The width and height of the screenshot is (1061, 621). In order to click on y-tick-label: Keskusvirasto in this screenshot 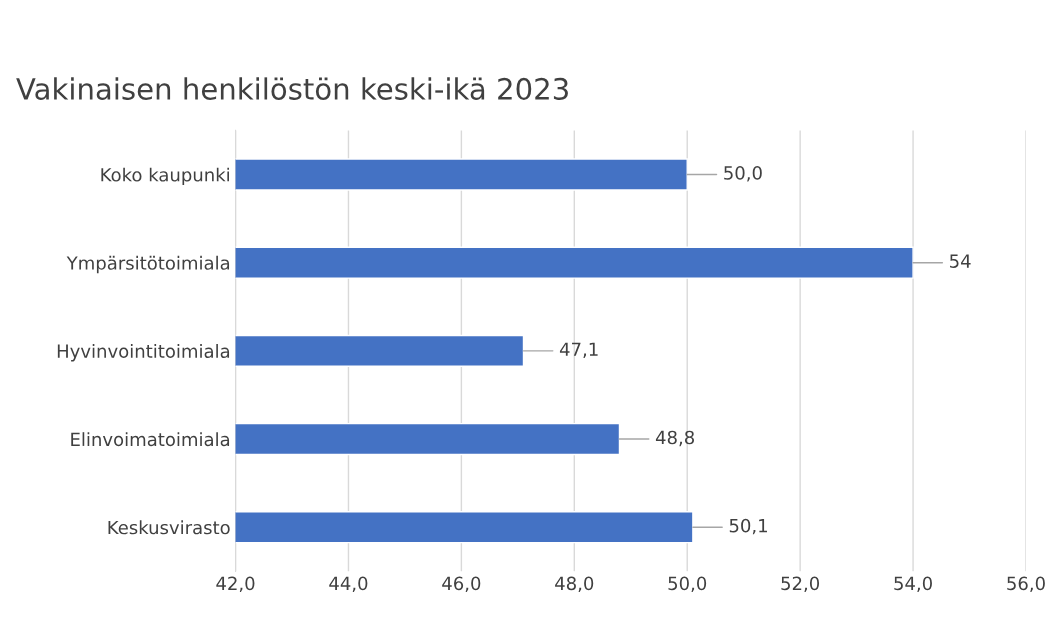, I will do `click(169, 527)`.